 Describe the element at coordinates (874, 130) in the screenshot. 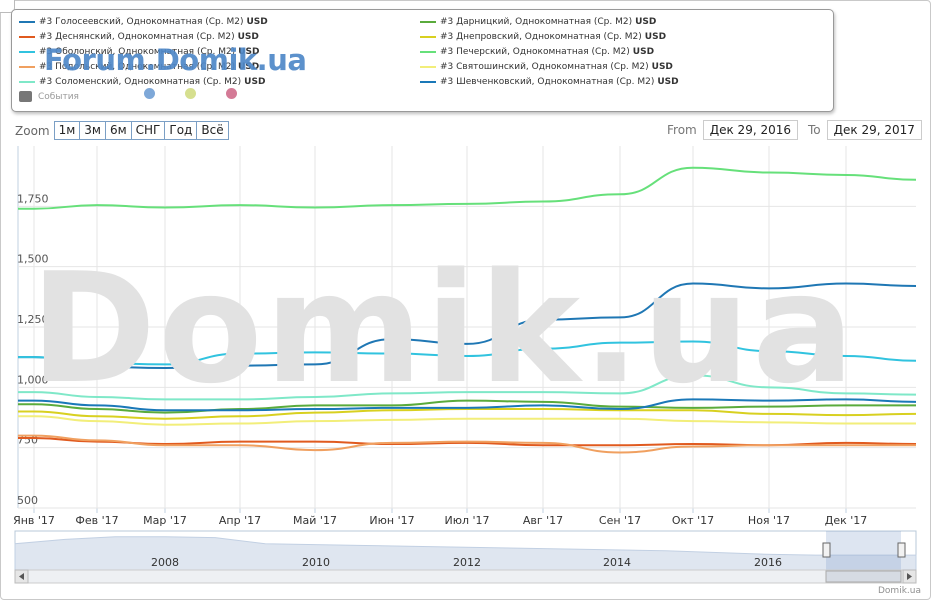

I see `to-date-input: Дек 29, 2017` at that location.